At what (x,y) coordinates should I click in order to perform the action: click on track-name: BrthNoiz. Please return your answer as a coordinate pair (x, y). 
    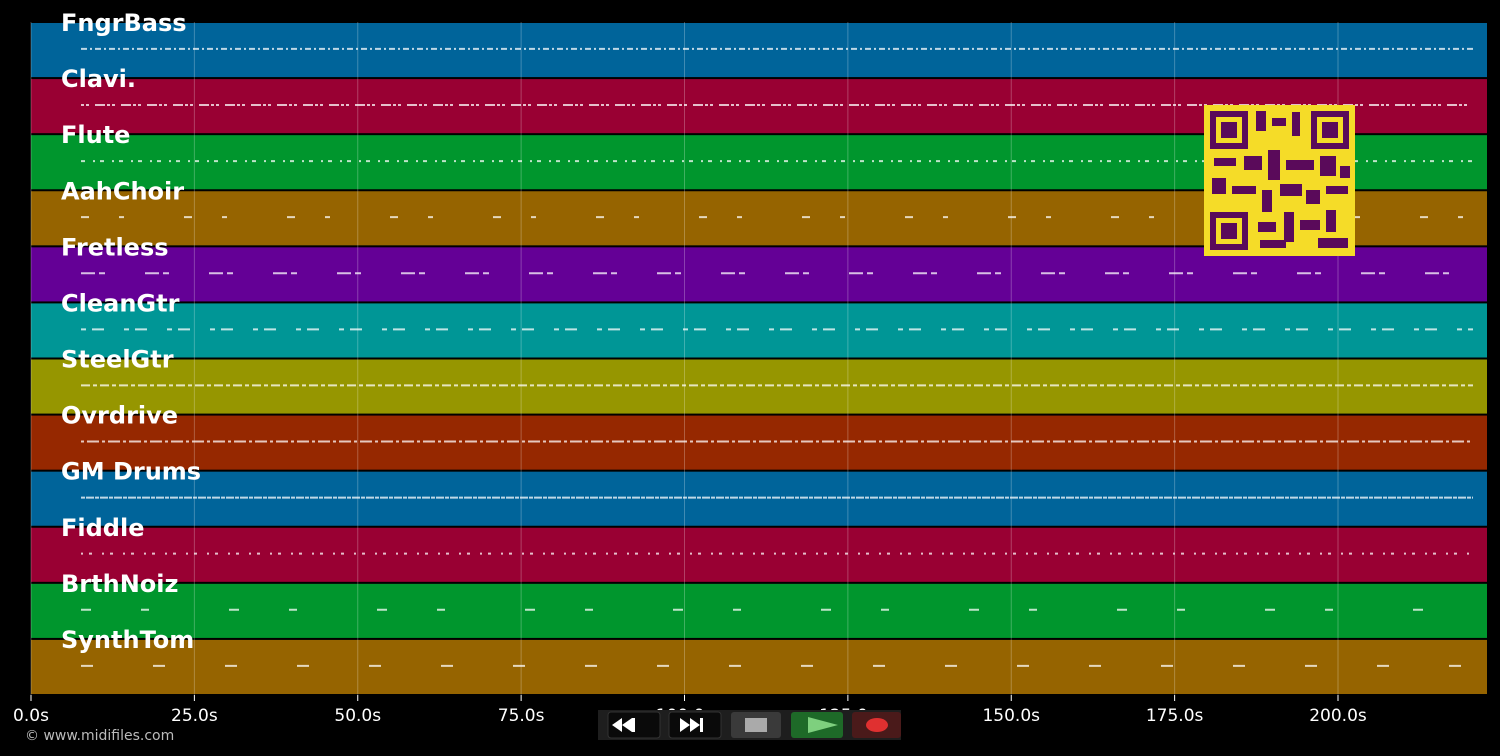
    Looking at the image, I should click on (119, 584).